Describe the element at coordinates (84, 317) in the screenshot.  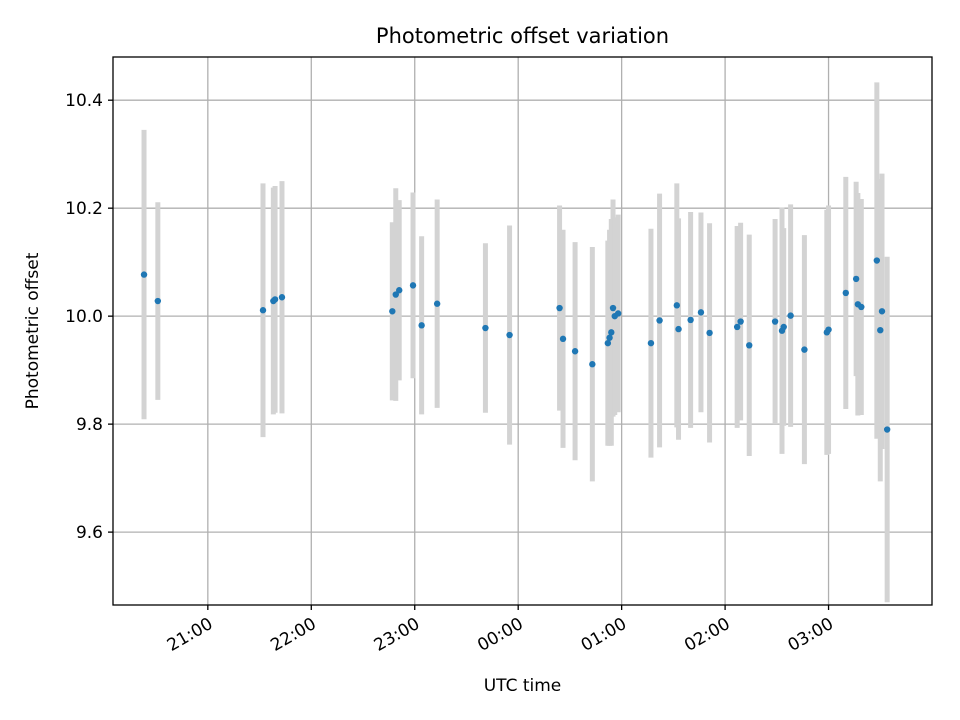
I see `y-tick-label: 10.0` at that location.